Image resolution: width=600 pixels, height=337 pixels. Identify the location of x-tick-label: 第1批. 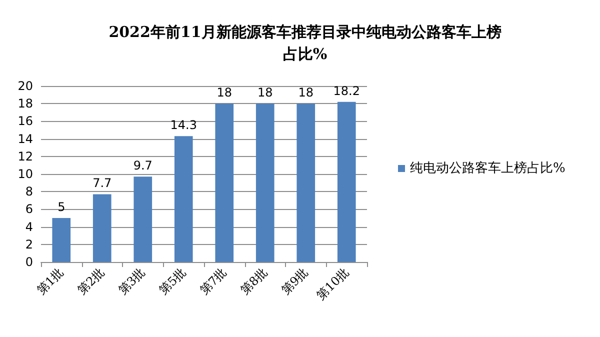
(50, 281).